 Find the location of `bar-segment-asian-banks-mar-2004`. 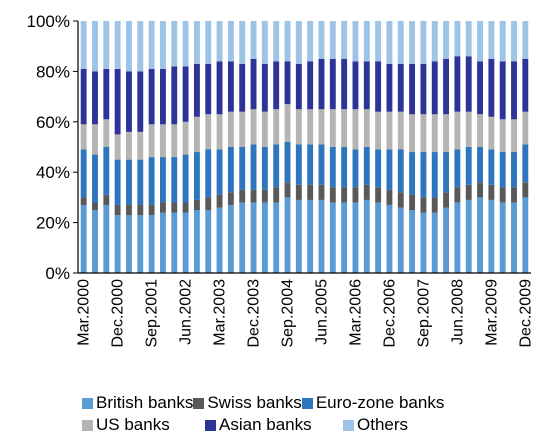

bar-segment-asian-banks-mar-2004 is located at coordinates (265, 88).